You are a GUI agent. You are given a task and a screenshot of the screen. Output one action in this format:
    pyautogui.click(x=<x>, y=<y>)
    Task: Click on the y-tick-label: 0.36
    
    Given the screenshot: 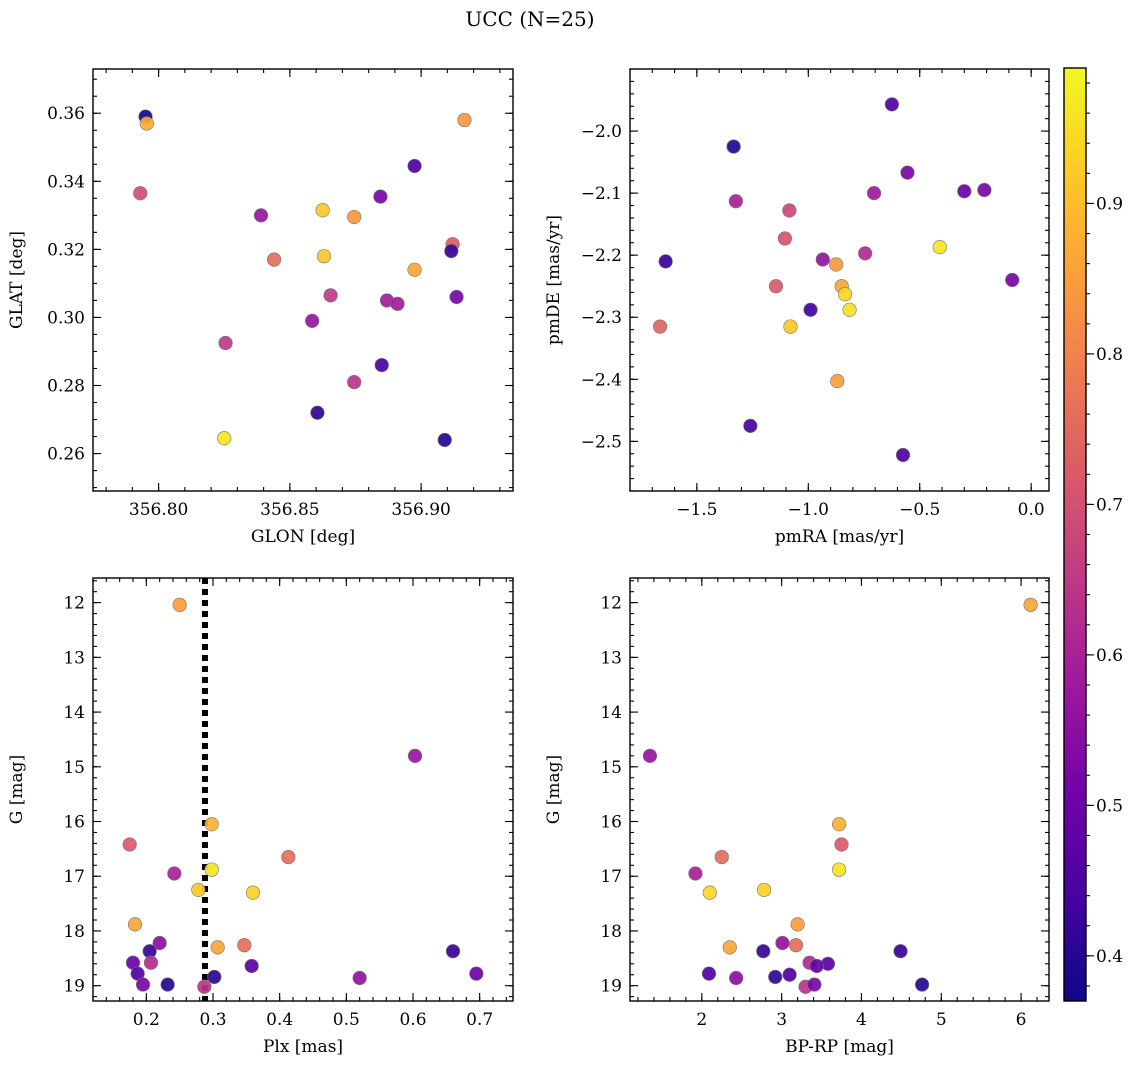 What is the action you would take?
    pyautogui.click(x=66, y=114)
    